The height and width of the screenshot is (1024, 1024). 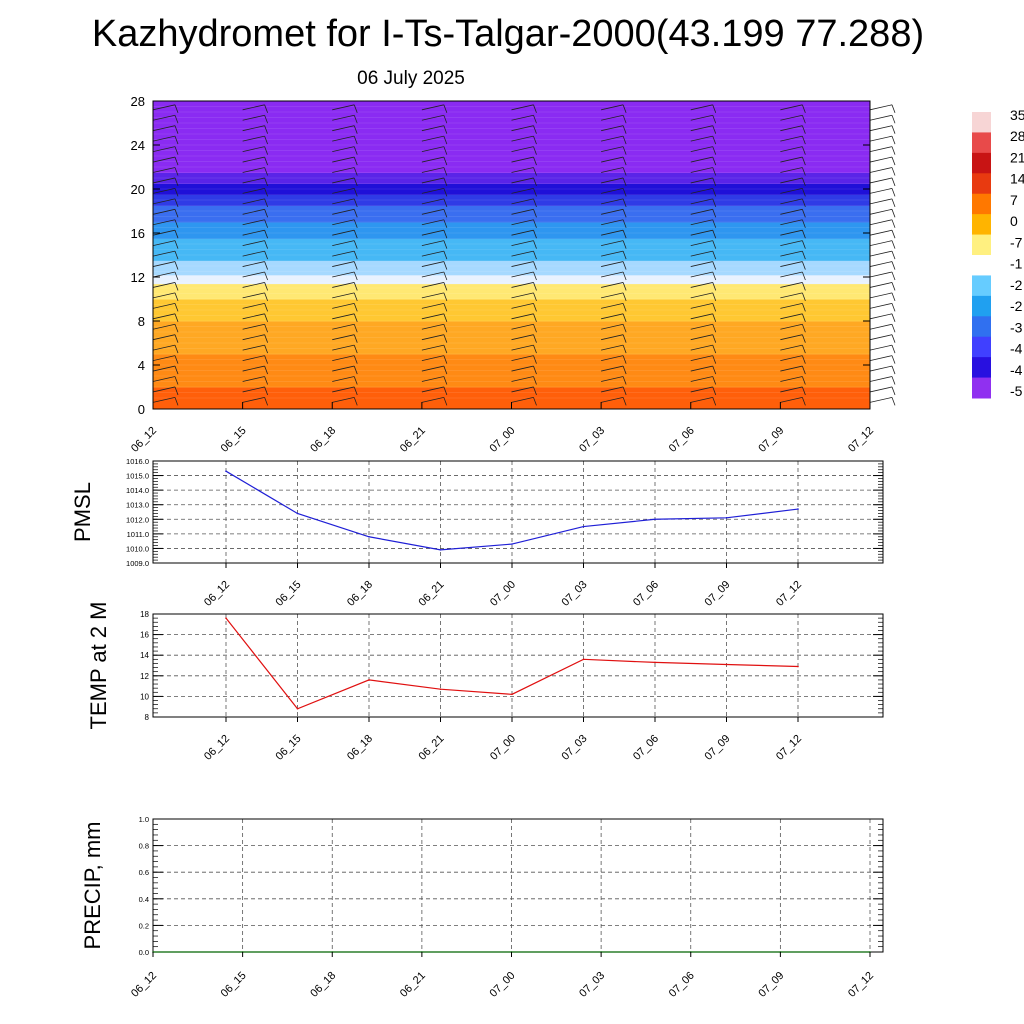 I want to click on y-tick-label: 0.6, so click(x=144, y=872).